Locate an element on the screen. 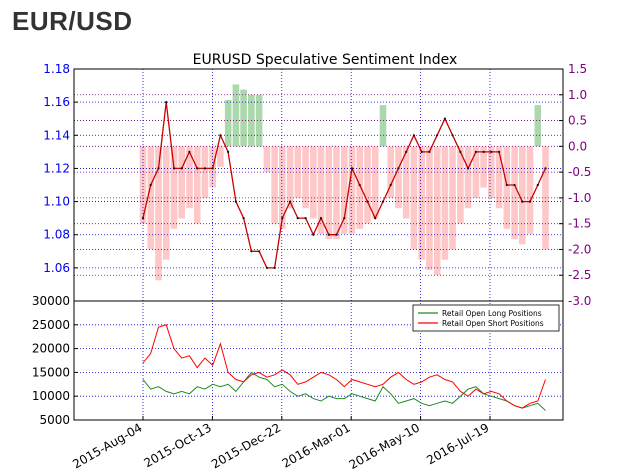  legend-label: Retail Open Long Positions is located at coordinates (492, 313).